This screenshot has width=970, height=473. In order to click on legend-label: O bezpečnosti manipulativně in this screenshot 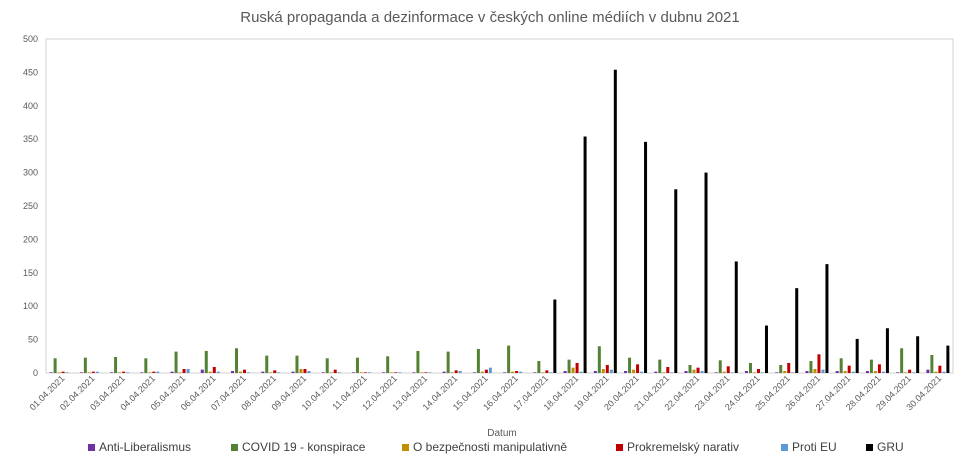, I will do `click(490, 447)`.